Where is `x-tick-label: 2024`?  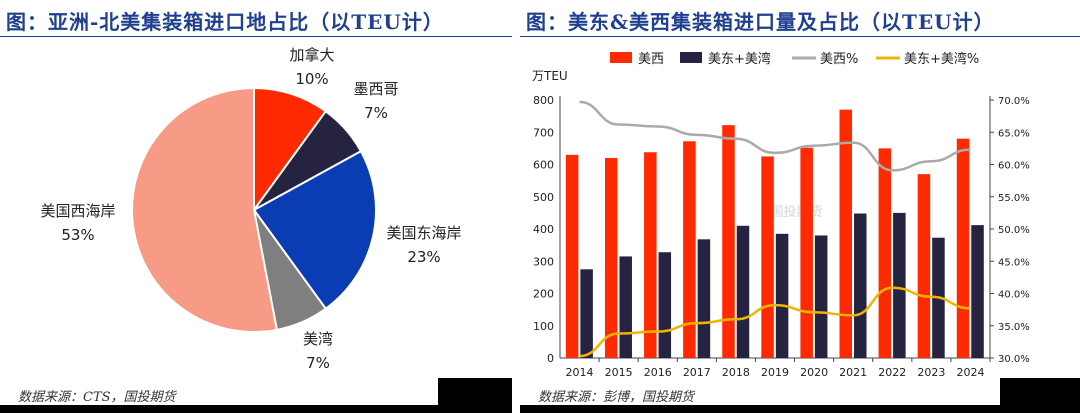 x-tick-label: 2024 is located at coordinates (970, 372).